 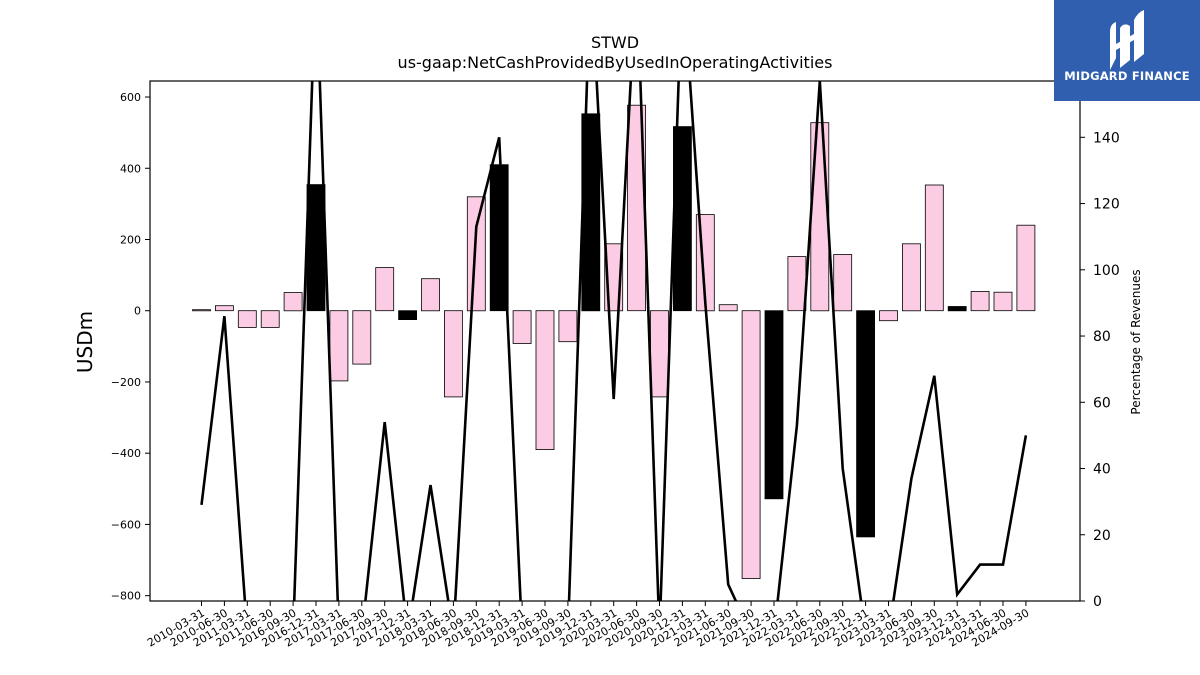 I want to click on y-tick-label: −200, so click(x=126, y=382).